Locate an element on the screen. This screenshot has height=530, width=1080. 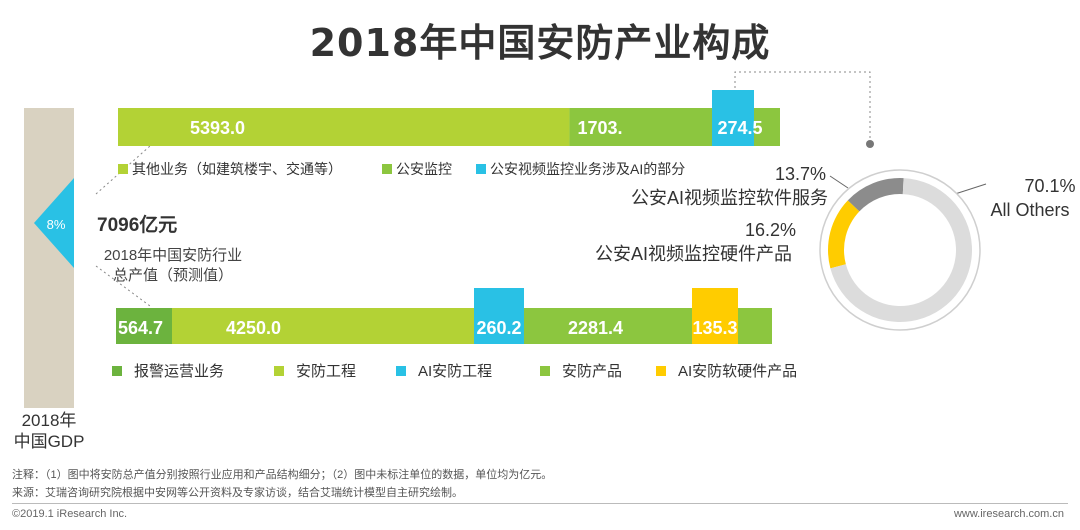
footer-copyright: ©2019.1 iResearch Inc. is located at coordinates (70, 514).